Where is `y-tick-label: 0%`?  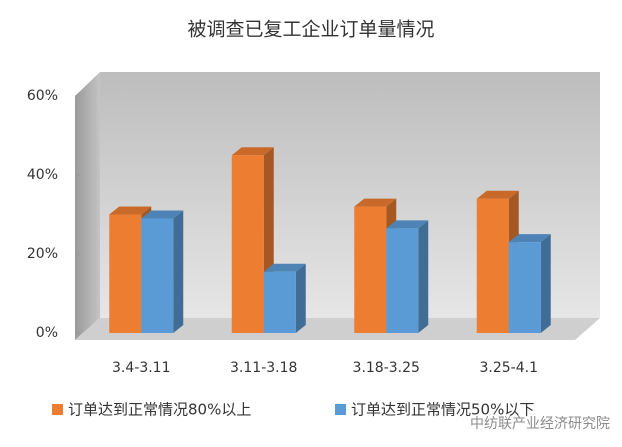 y-tick-label: 0% is located at coordinates (47, 333).